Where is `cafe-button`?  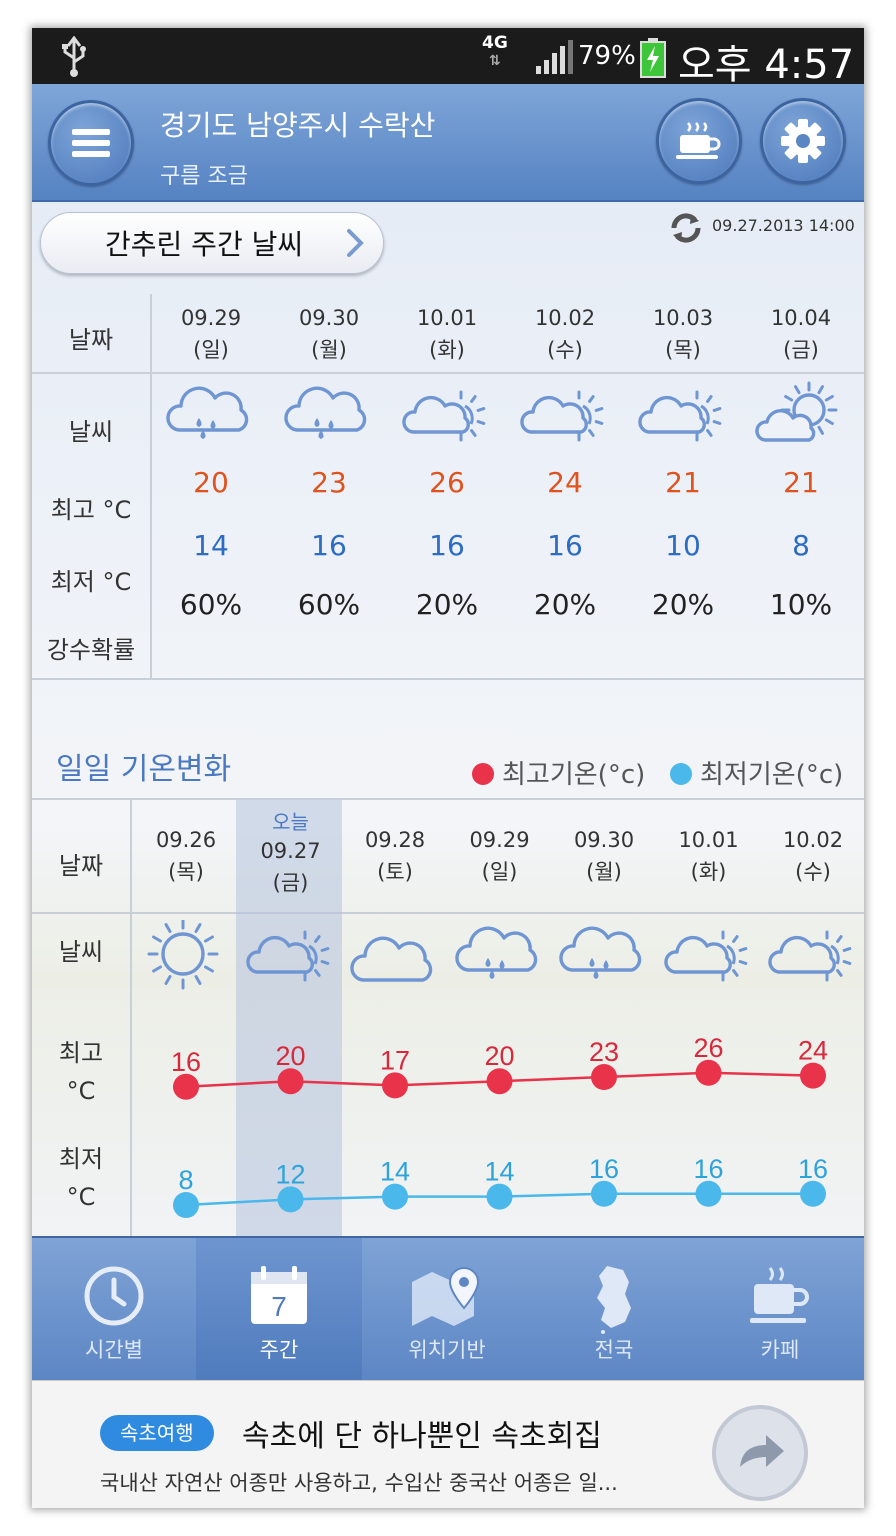
cafe-button is located at coordinates (699, 141).